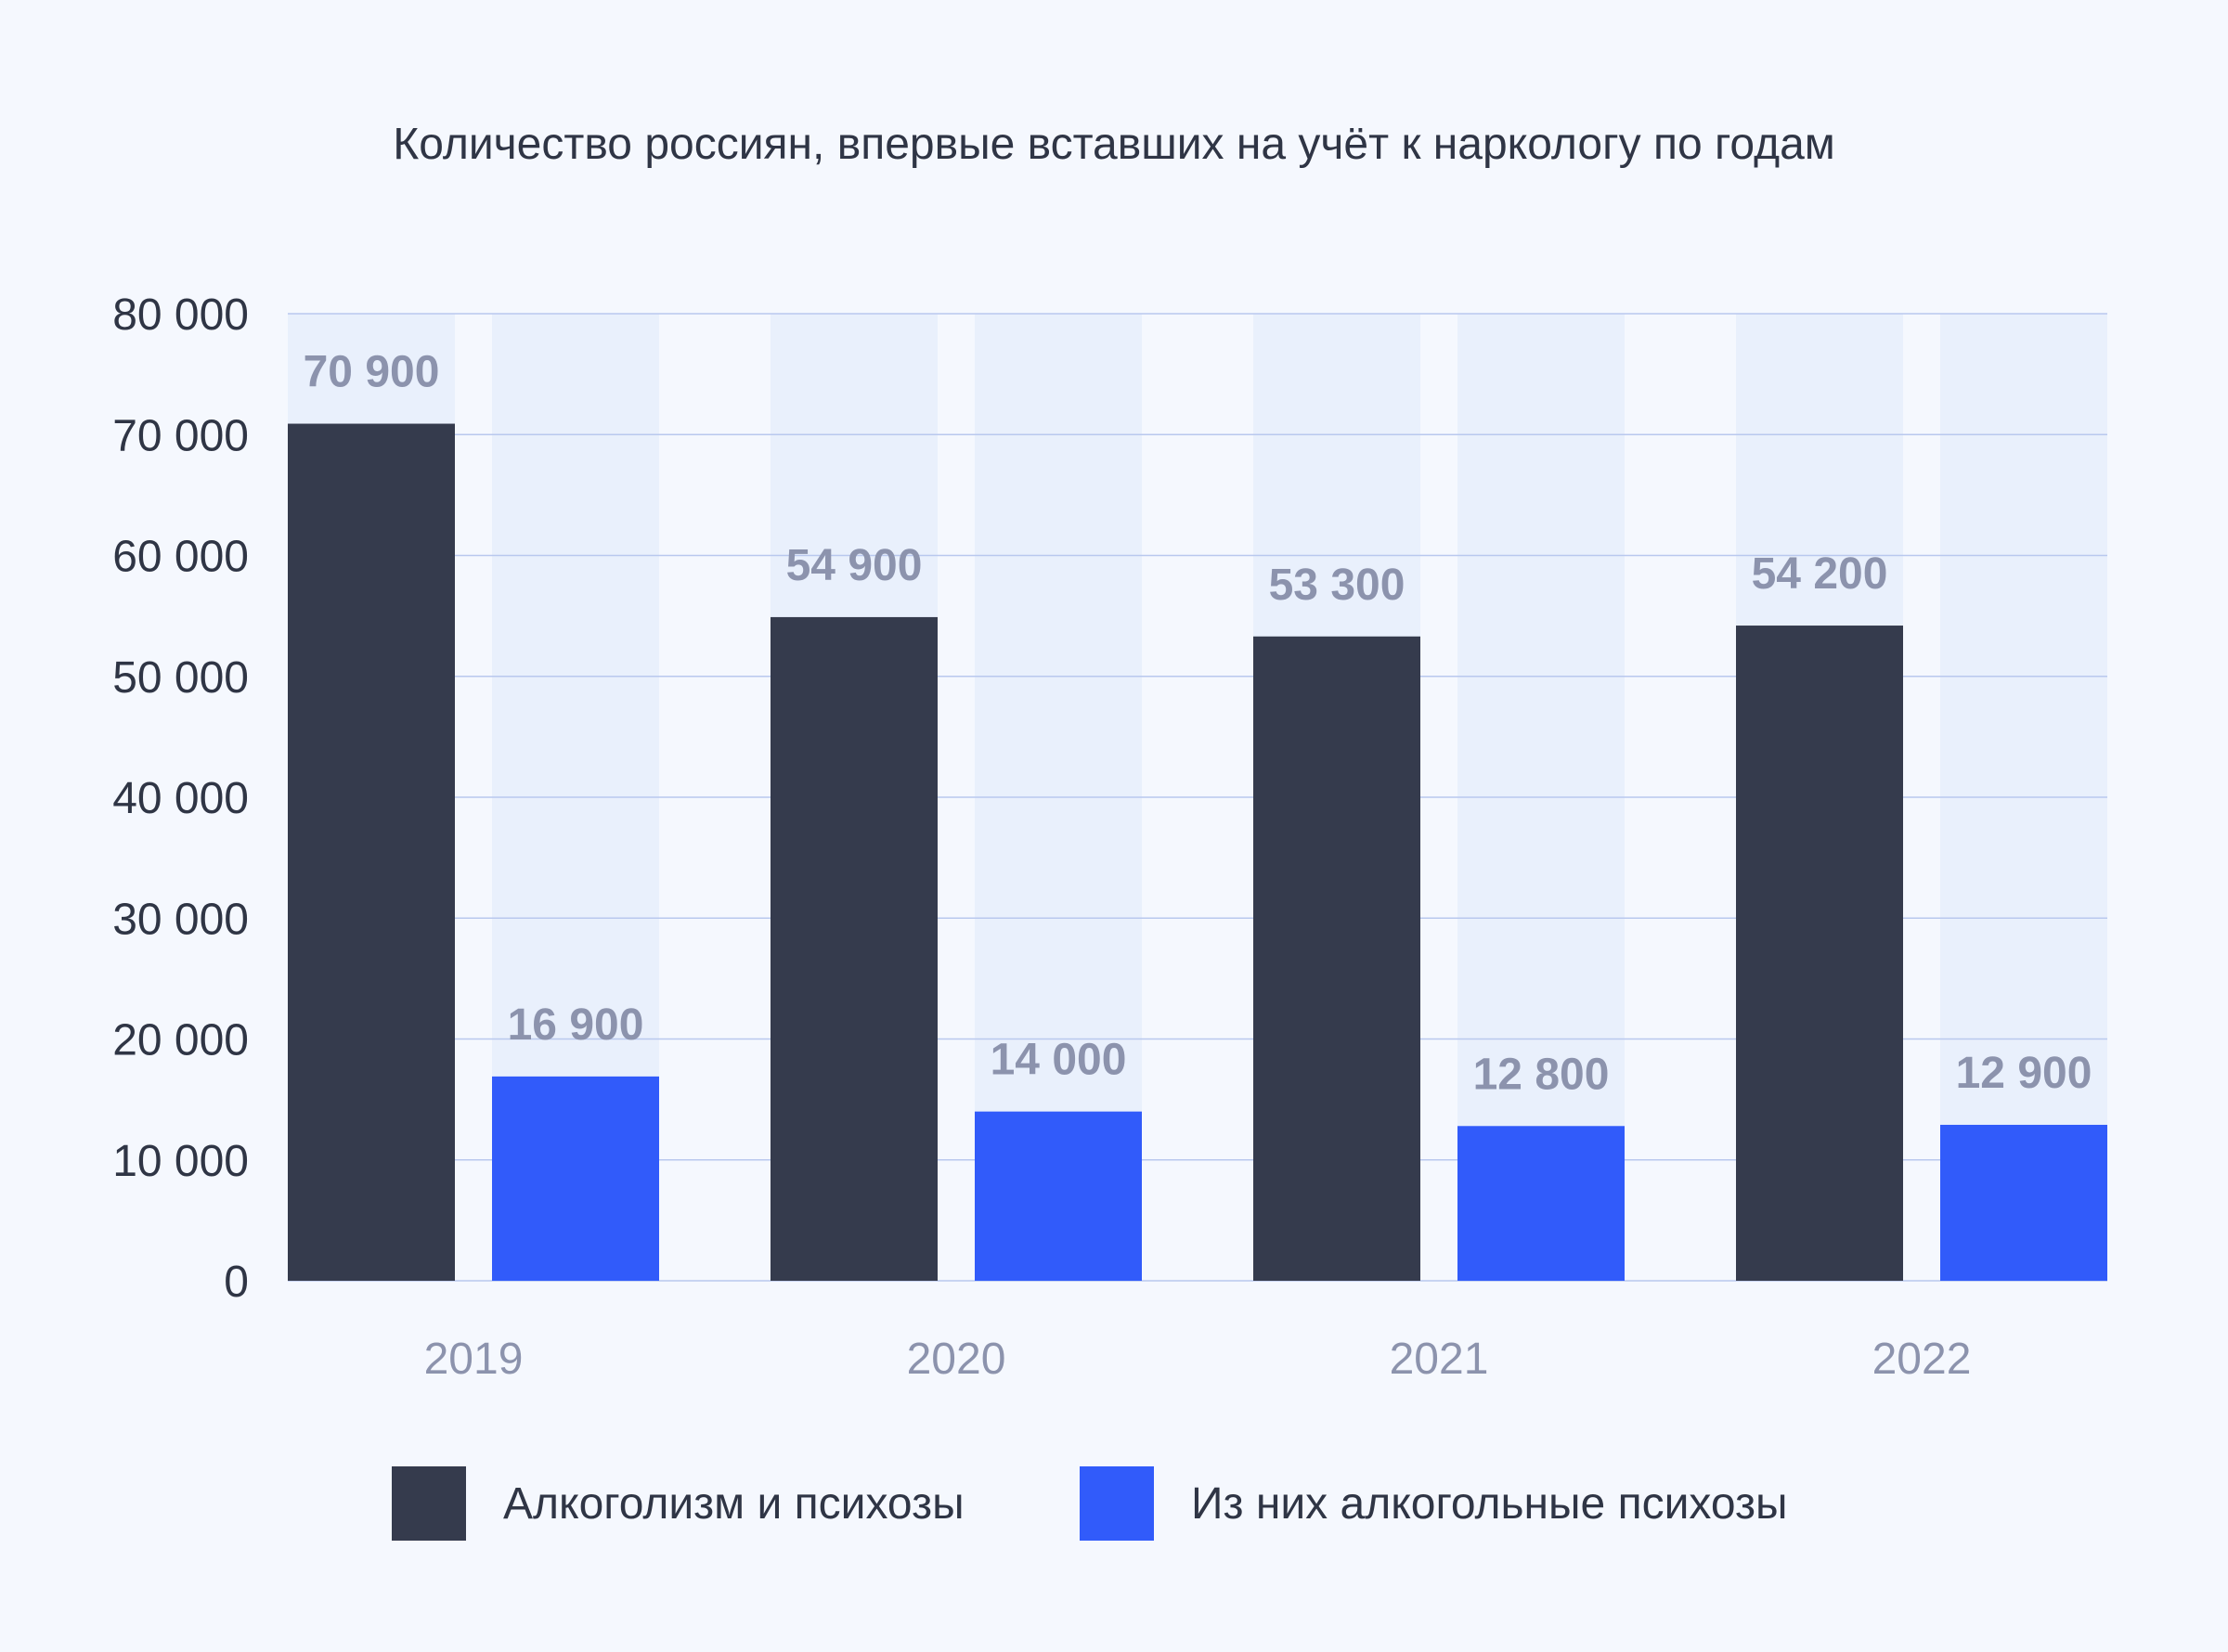 This screenshot has width=2228, height=1652. What do you see at coordinates (854, 565) in the screenshot?
I see `data-label: 54 900` at bounding box center [854, 565].